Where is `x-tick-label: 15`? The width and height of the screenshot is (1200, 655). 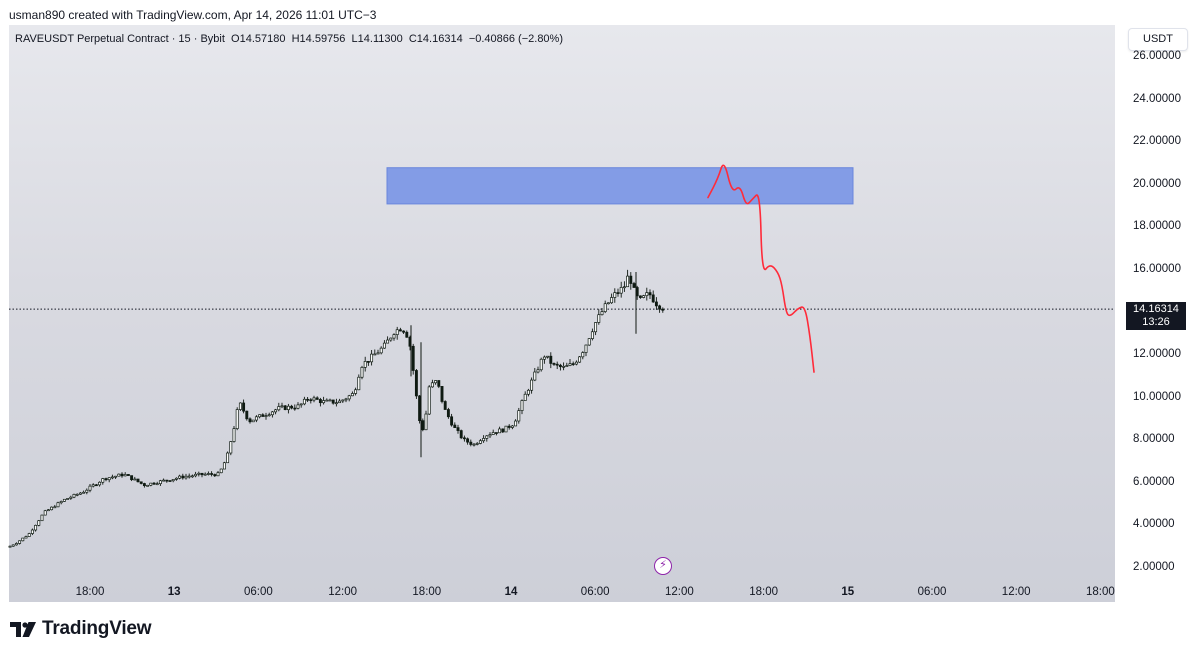
x-tick-label: 15 is located at coordinates (848, 592).